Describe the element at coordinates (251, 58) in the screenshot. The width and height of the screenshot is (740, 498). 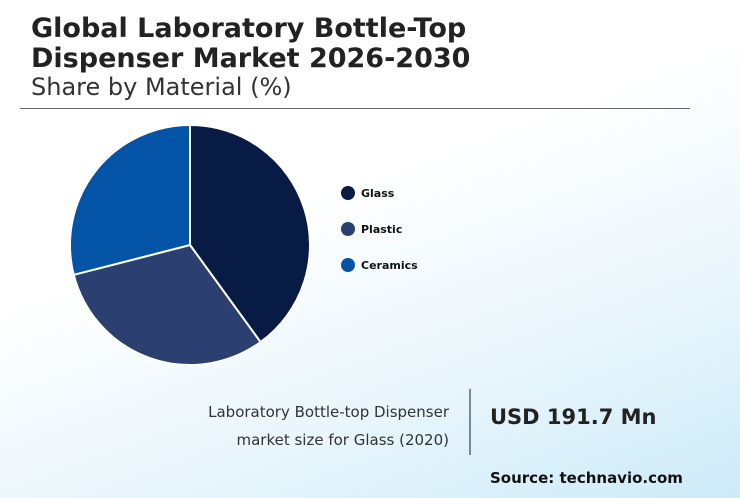
I see `title-line-2: Dispenser Market 2026-2030` at that location.